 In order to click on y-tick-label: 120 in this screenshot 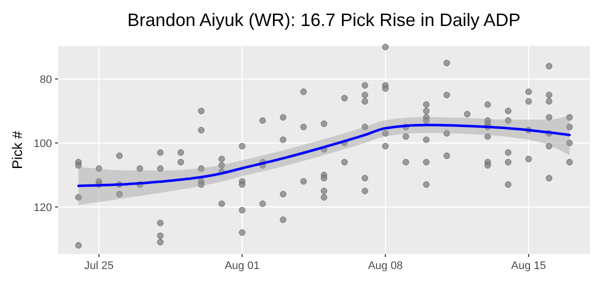, I will do `click(43, 208)`.